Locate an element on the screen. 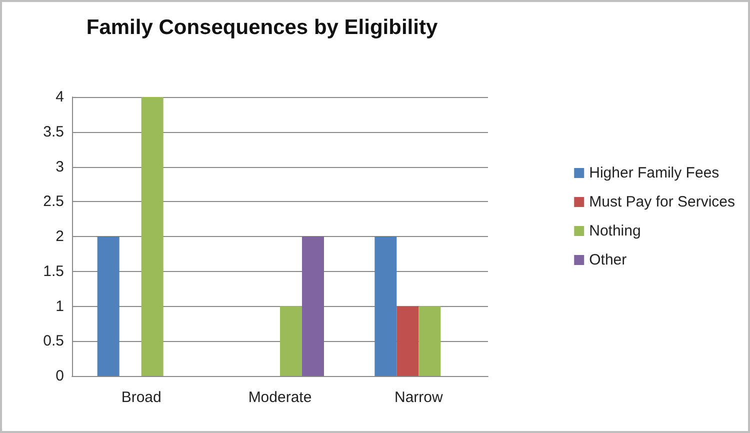 Image resolution: width=750 pixels, height=433 pixels. y-tick-label: 3 is located at coordinates (60, 167).